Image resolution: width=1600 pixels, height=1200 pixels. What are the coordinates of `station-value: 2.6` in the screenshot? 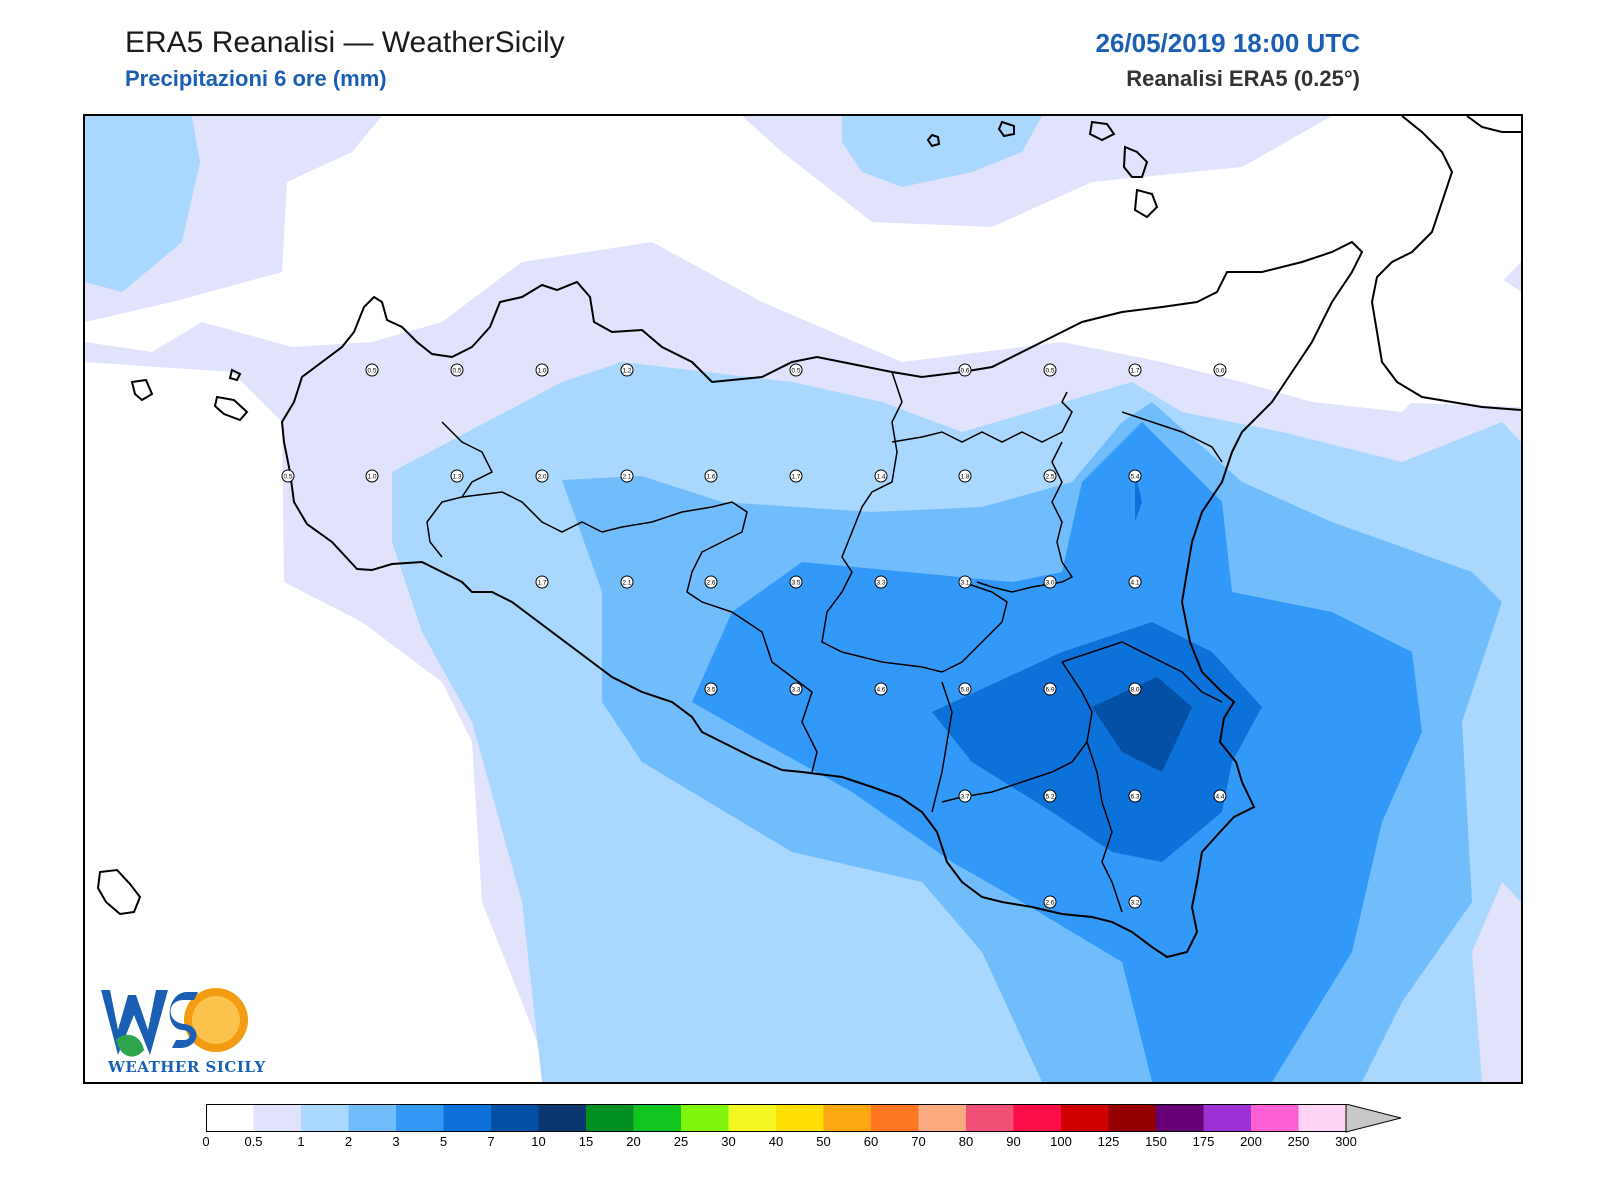 It's located at (1049, 903).